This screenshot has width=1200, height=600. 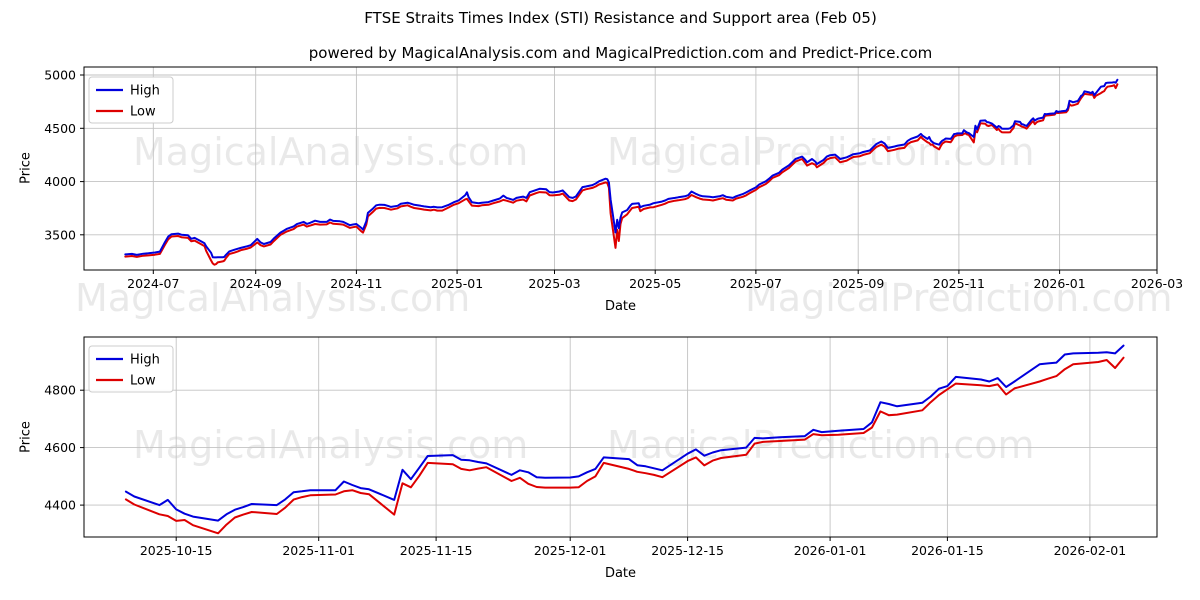 What do you see at coordinates (356, 283) in the screenshot?
I see `x-tick-label: 2024-11` at bounding box center [356, 283].